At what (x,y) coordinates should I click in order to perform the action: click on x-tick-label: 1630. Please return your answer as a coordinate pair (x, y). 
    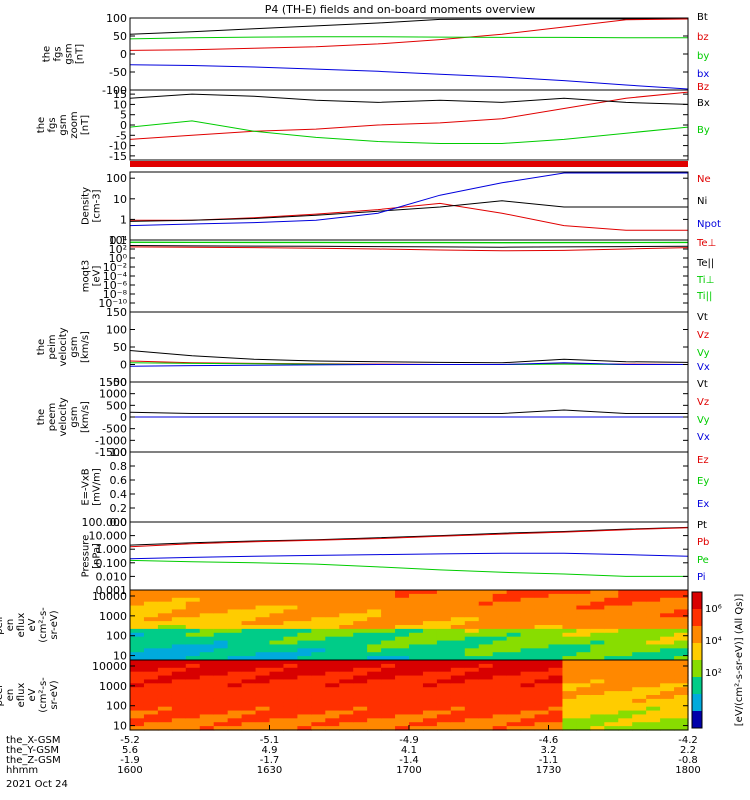
    Looking at the image, I should click on (269, 770).